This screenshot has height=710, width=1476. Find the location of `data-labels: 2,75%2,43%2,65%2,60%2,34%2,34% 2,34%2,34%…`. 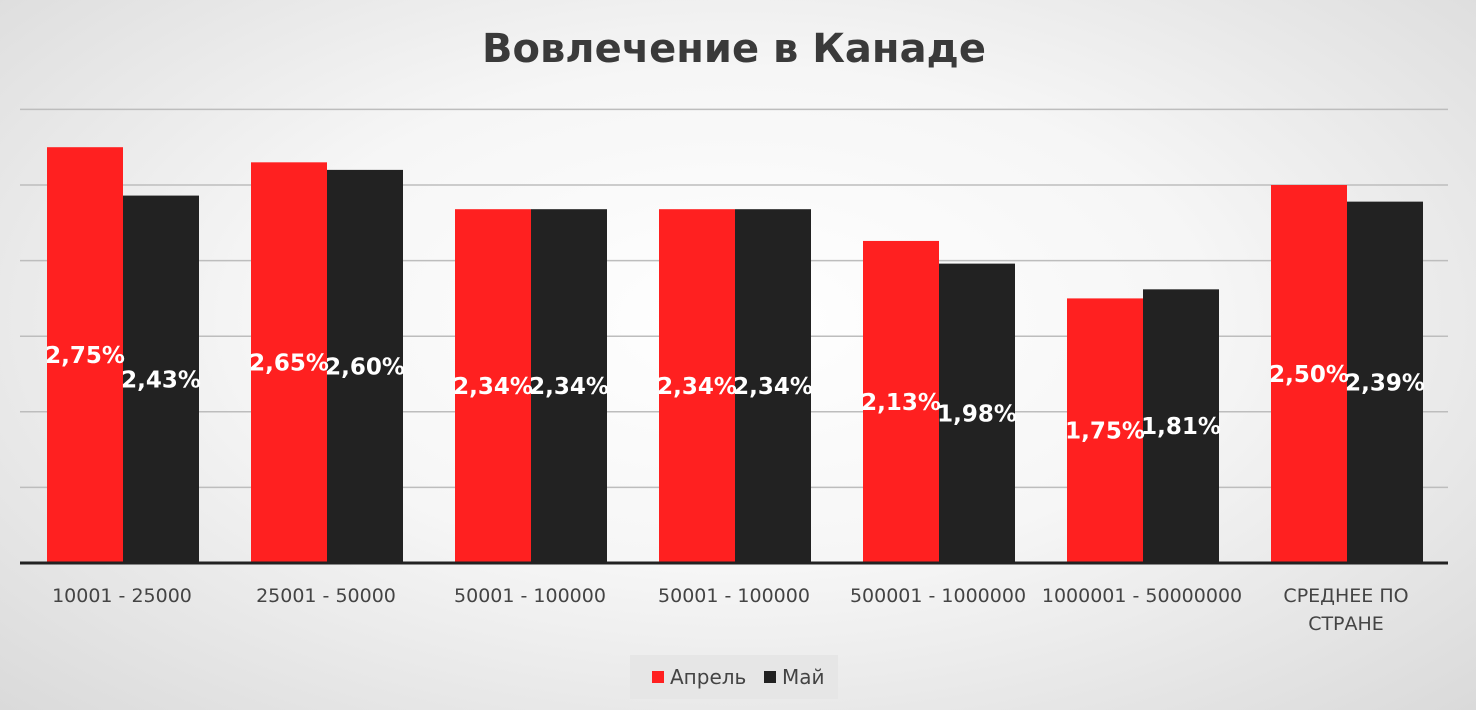

data-labels: 2,75%2,43%2,65%2,60%2,34%2,34% 2,34%2,34%… is located at coordinates (735, 394).